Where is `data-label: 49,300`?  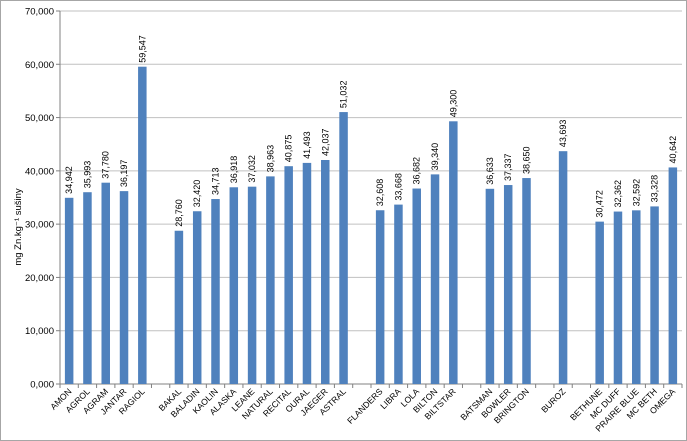
data-label: 49,300 is located at coordinates (453, 104).